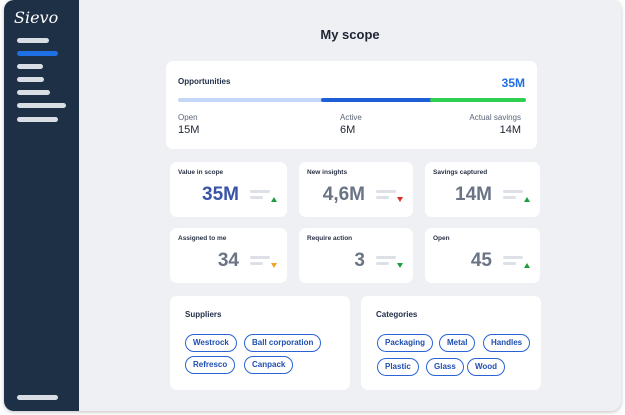 This screenshot has height=415, width=625. Describe the element at coordinates (37, 397) in the screenshot. I see `sidebar-item-bottom` at that location.